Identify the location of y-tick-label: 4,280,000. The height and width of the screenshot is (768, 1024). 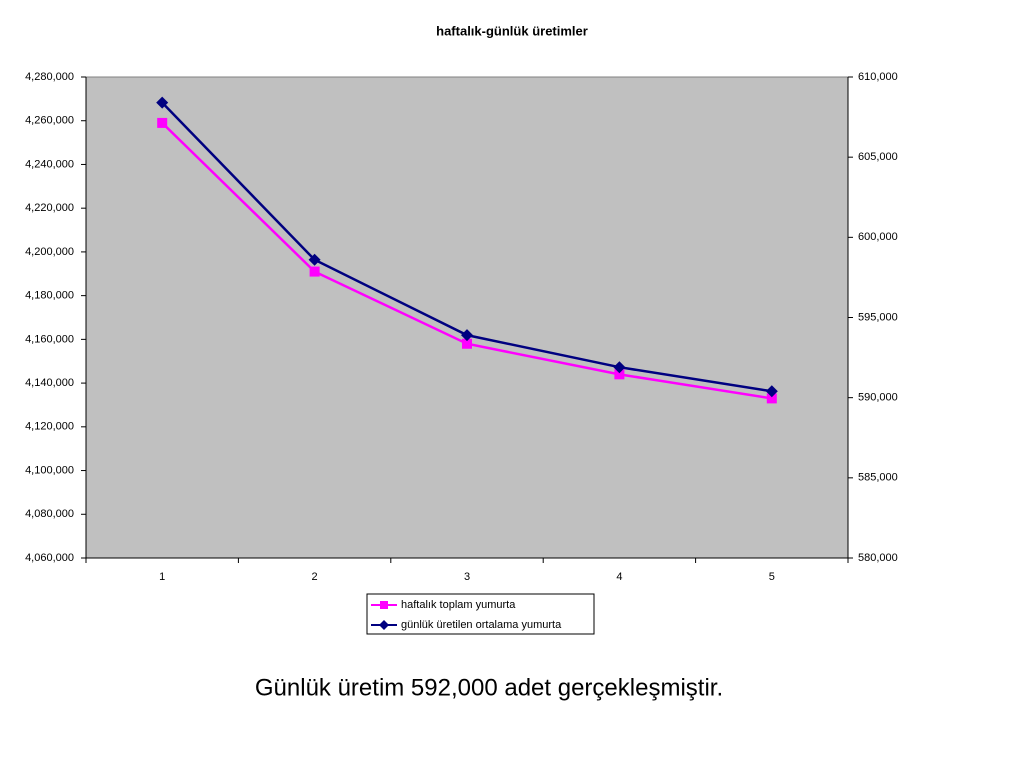
(49, 77).